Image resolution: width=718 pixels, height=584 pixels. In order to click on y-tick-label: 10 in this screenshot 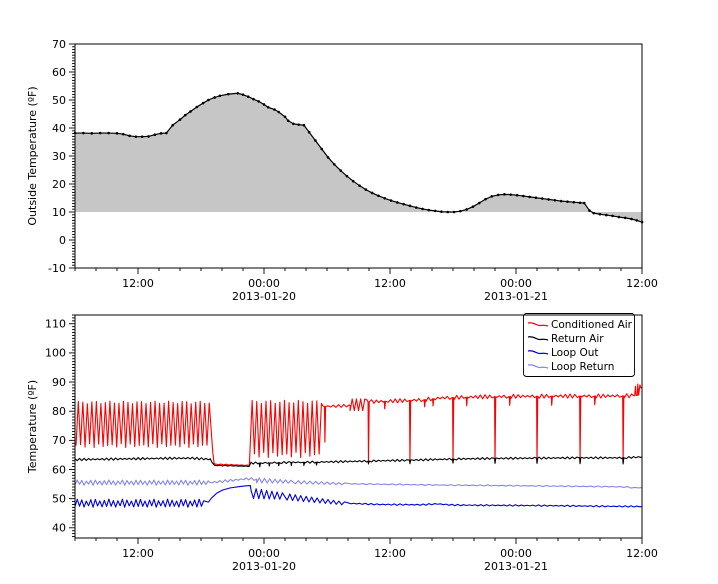, I will do `click(59, 212)`.